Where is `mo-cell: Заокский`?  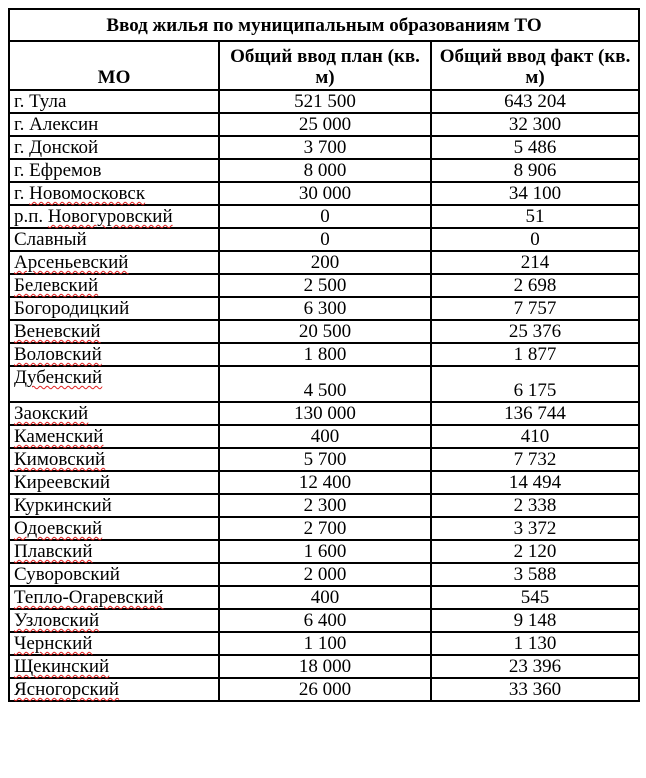 mo-cell: Заокский is located at coordinates (114, 413).